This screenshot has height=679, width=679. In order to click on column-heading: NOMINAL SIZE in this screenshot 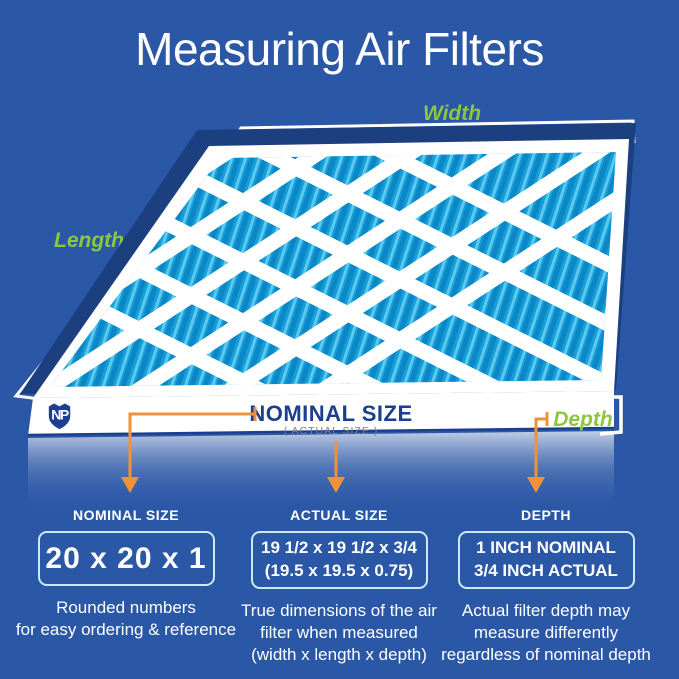, I will do `click(126, 515)`.